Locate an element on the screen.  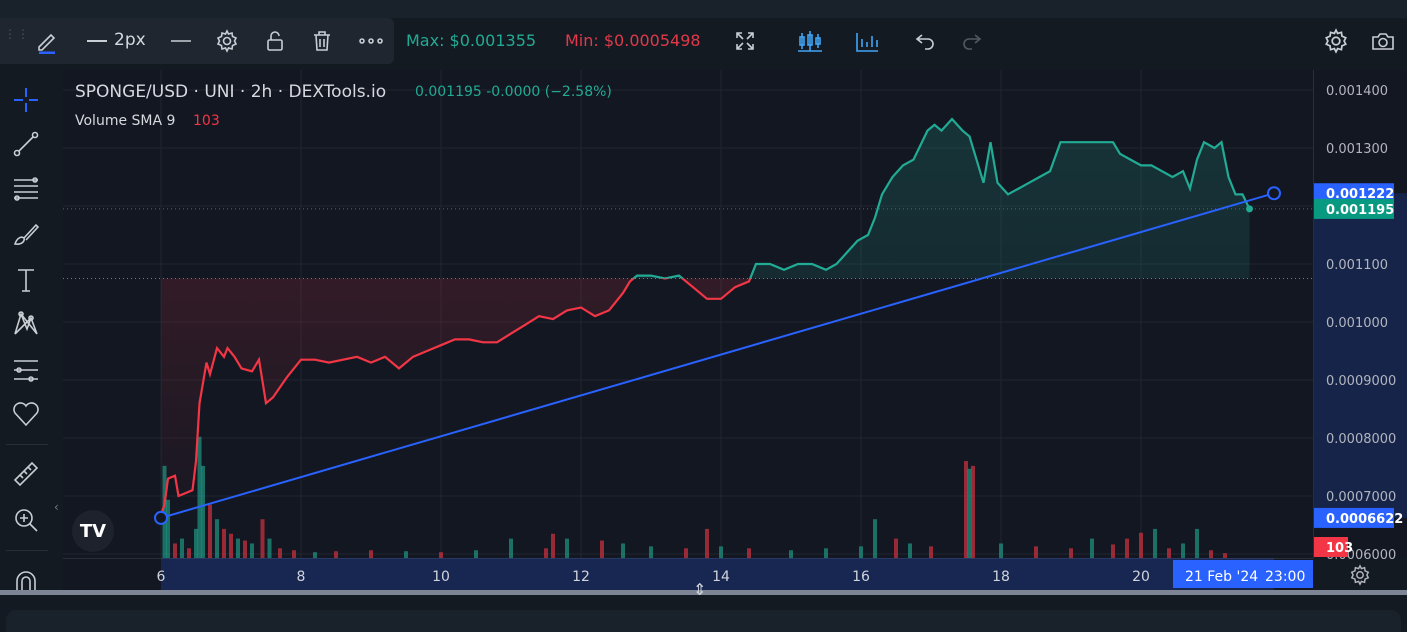
line-width-label: 2px is located at coordinates (130, 40).